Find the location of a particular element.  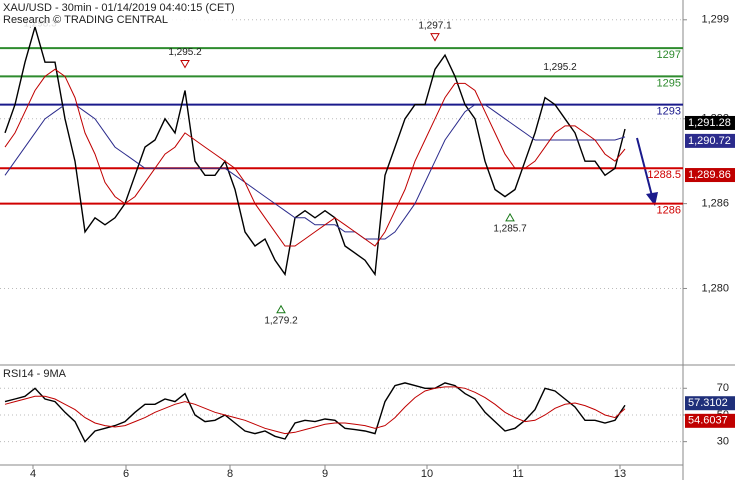

level-label: 1288.5 is located at coordinates (664, 175).